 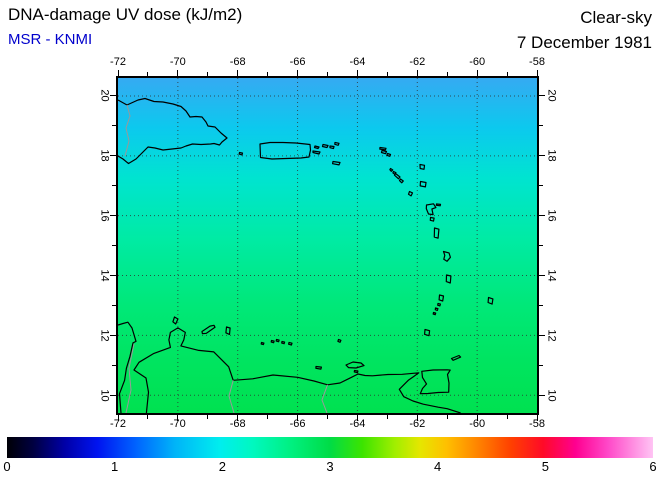 What do you see at coordinates (50, 39) in the screenshot?
I see `data-source-label: MSR - KNMI` at bounding box center [50, 39].